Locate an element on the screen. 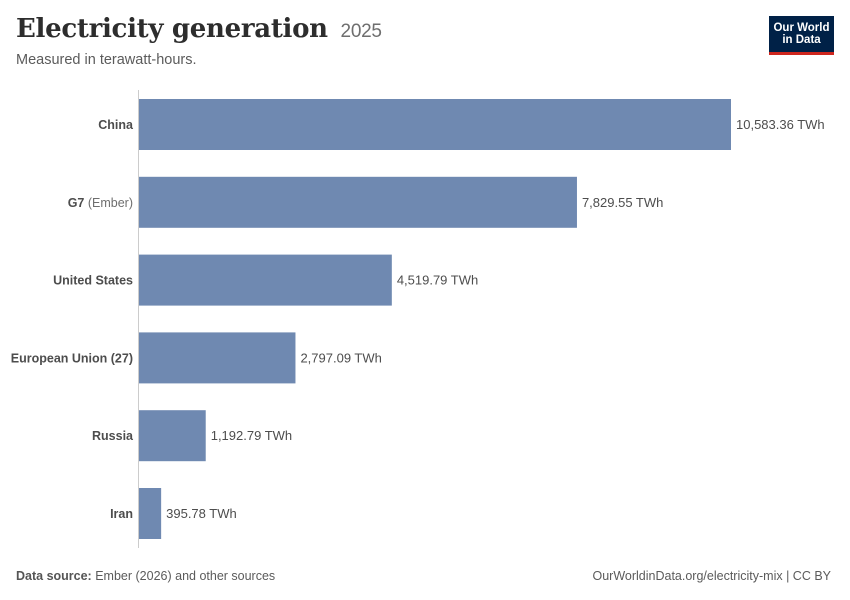 The width and height of the screenshot is (850, 600). category-label: United States is located at coordinates (93, 281).